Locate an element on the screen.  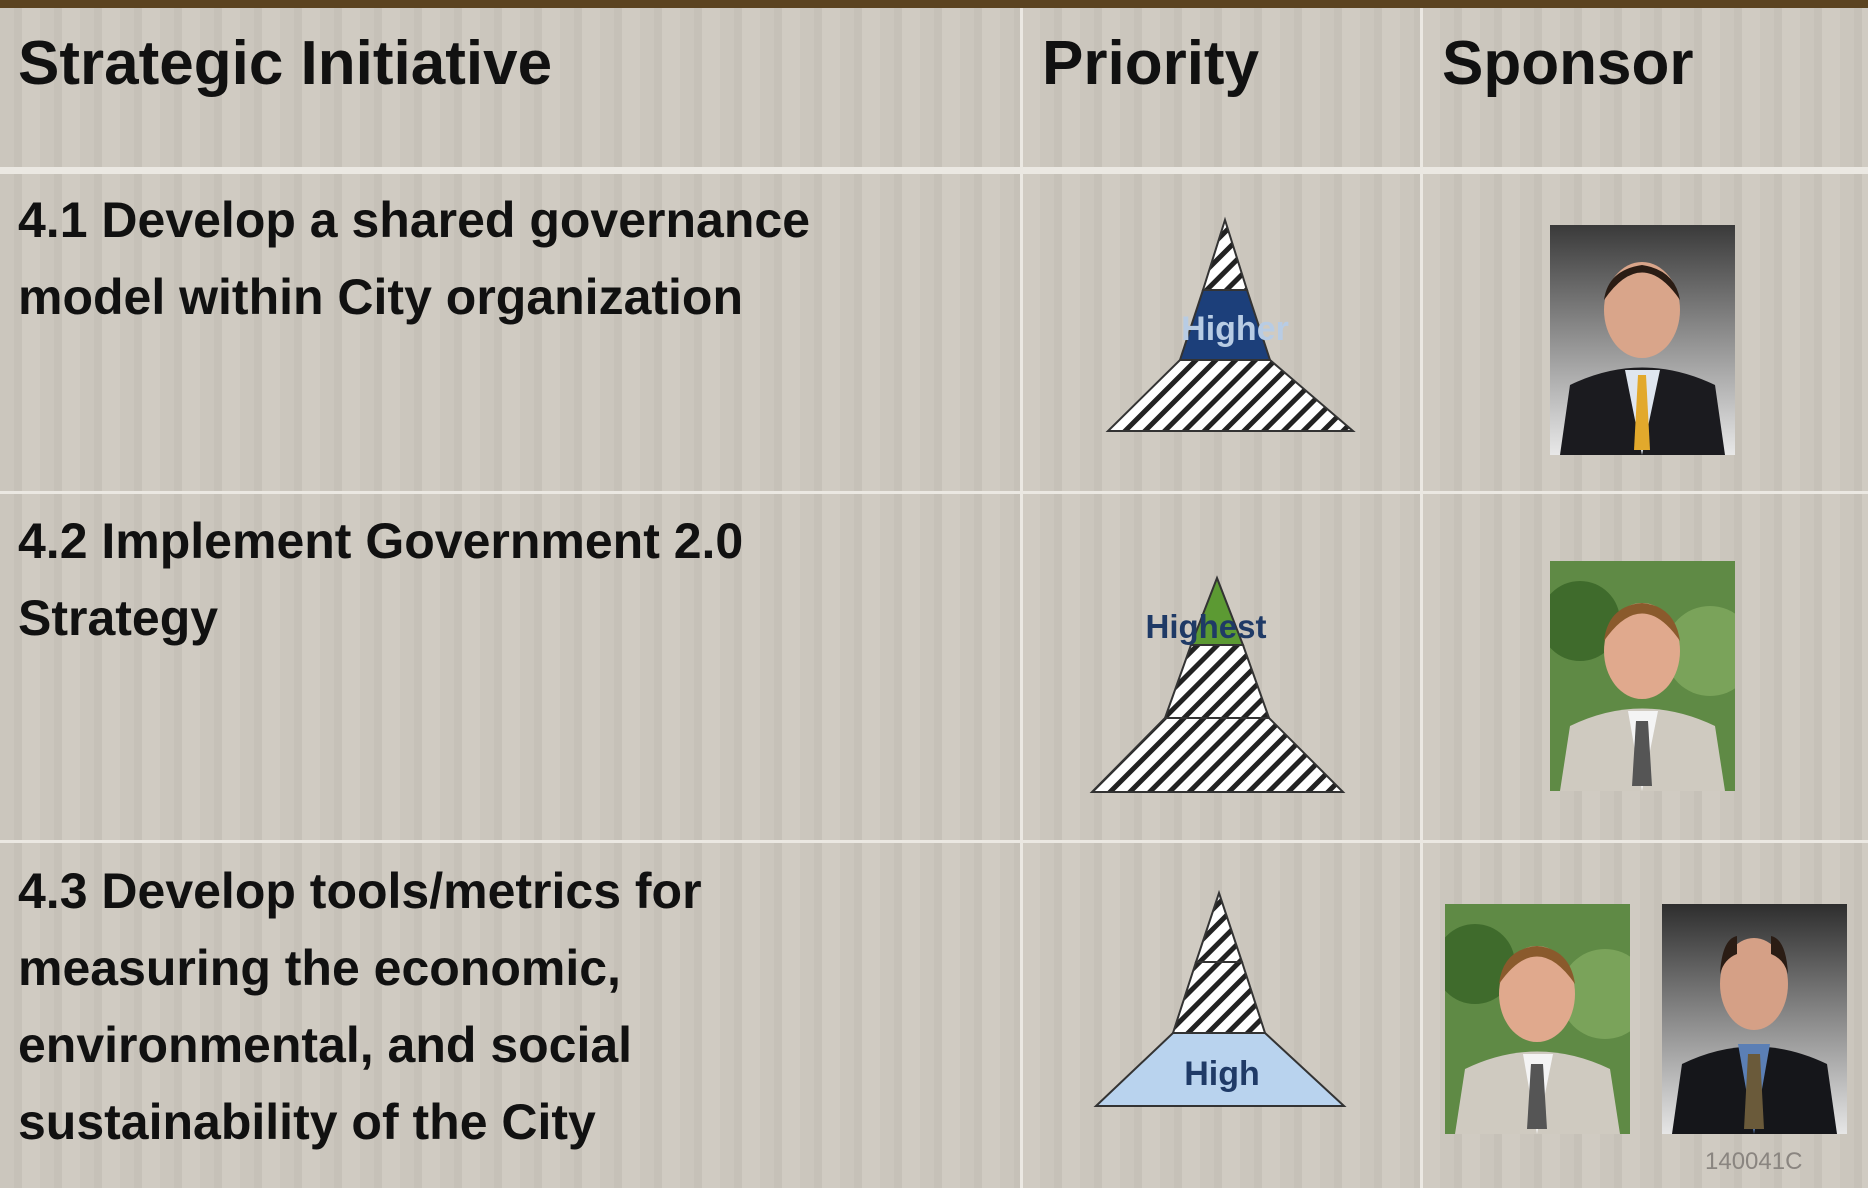
column-header: Priority is located at coordinates (1151, 63).